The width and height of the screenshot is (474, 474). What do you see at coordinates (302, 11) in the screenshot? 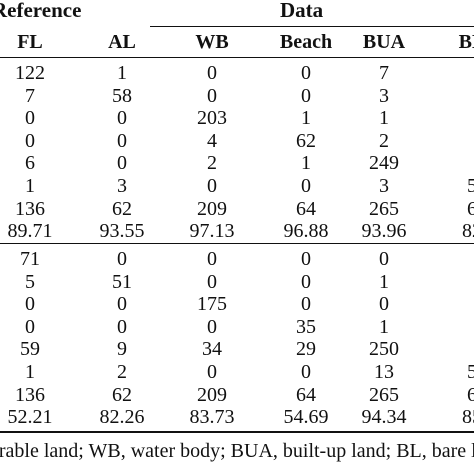
I see `data-header: Data` at bounding box center [302, 11].